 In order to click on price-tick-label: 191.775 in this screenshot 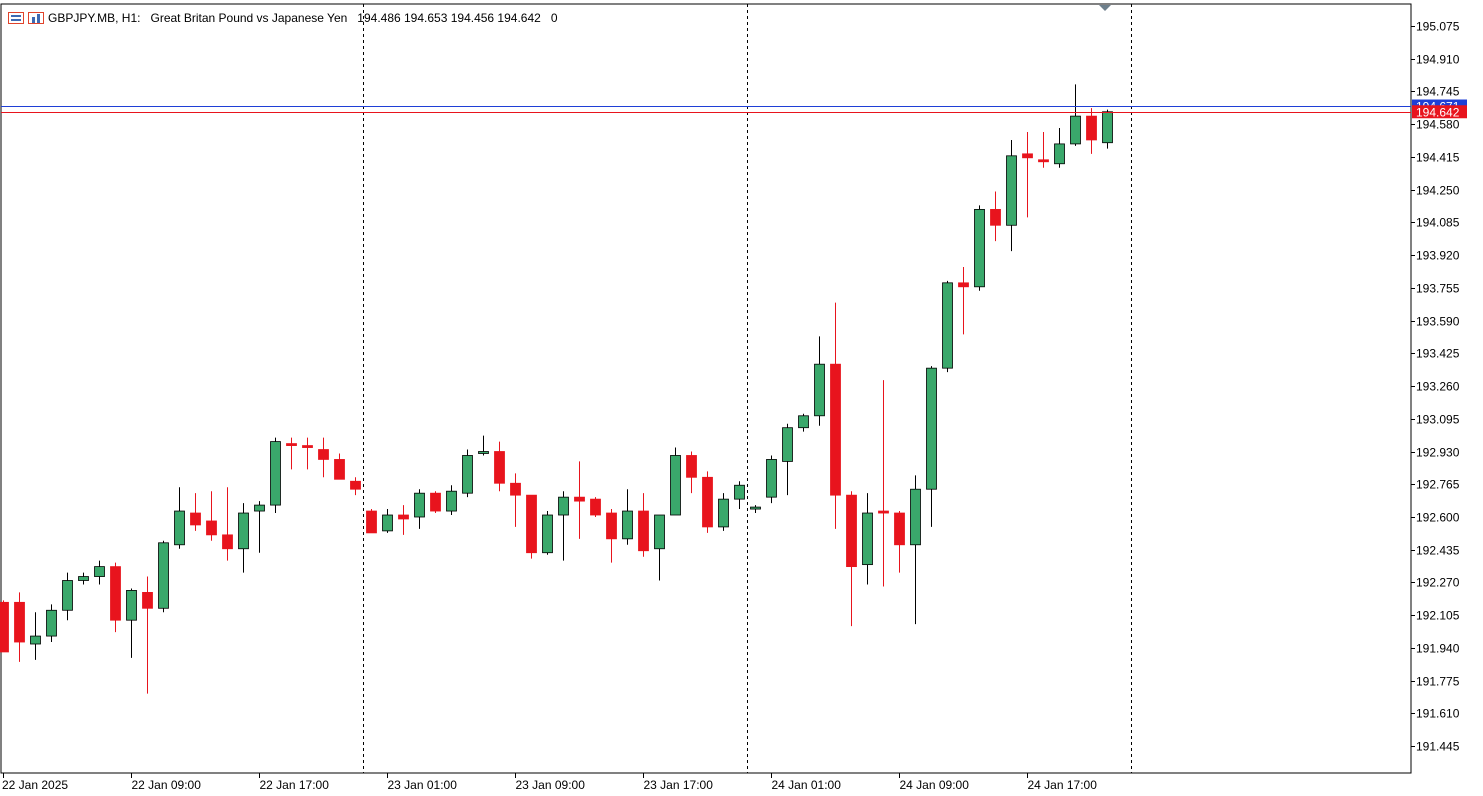, I will do `click(1438, 682)`.